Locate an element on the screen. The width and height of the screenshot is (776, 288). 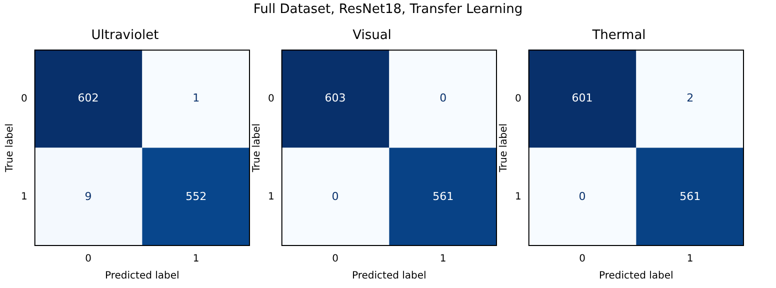
data-label: 1 is located at coordinates (196, 98).